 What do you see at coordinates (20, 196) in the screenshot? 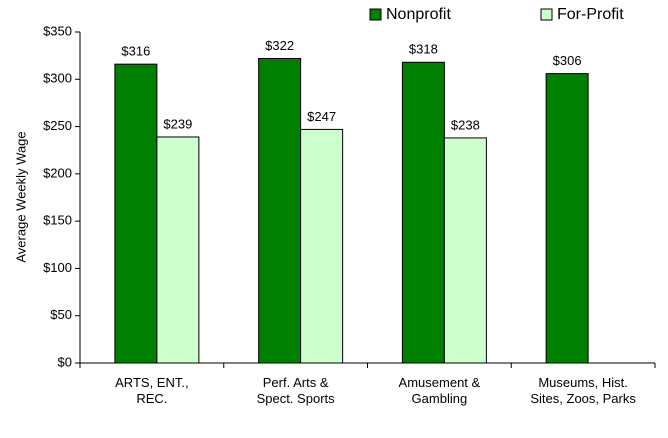
I see `y-axis-title: Average Weekly Wage` at bounding box center [20, 196].